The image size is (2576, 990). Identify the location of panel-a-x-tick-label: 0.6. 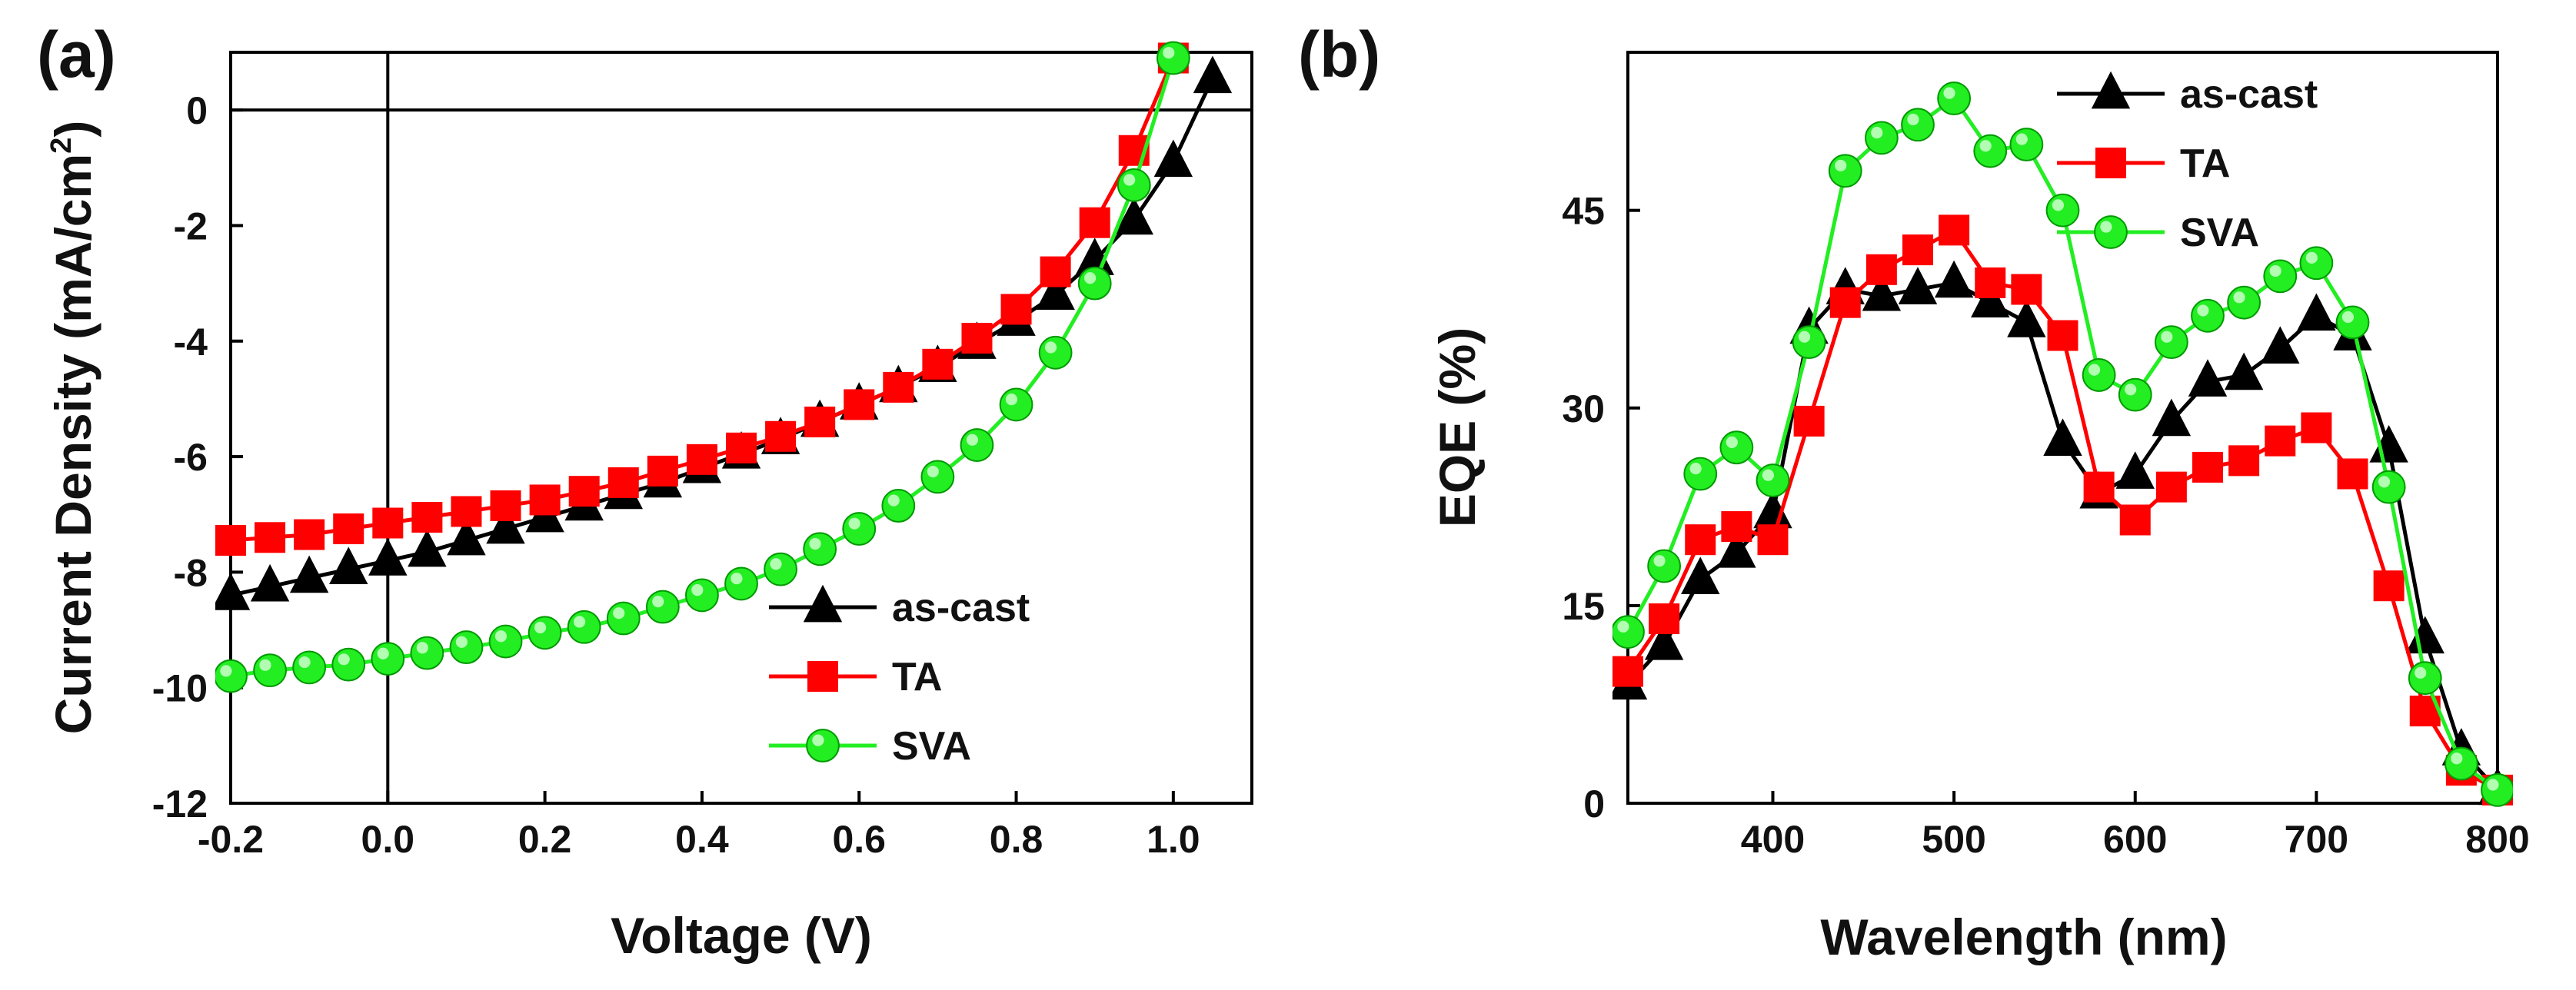
(859, 839).